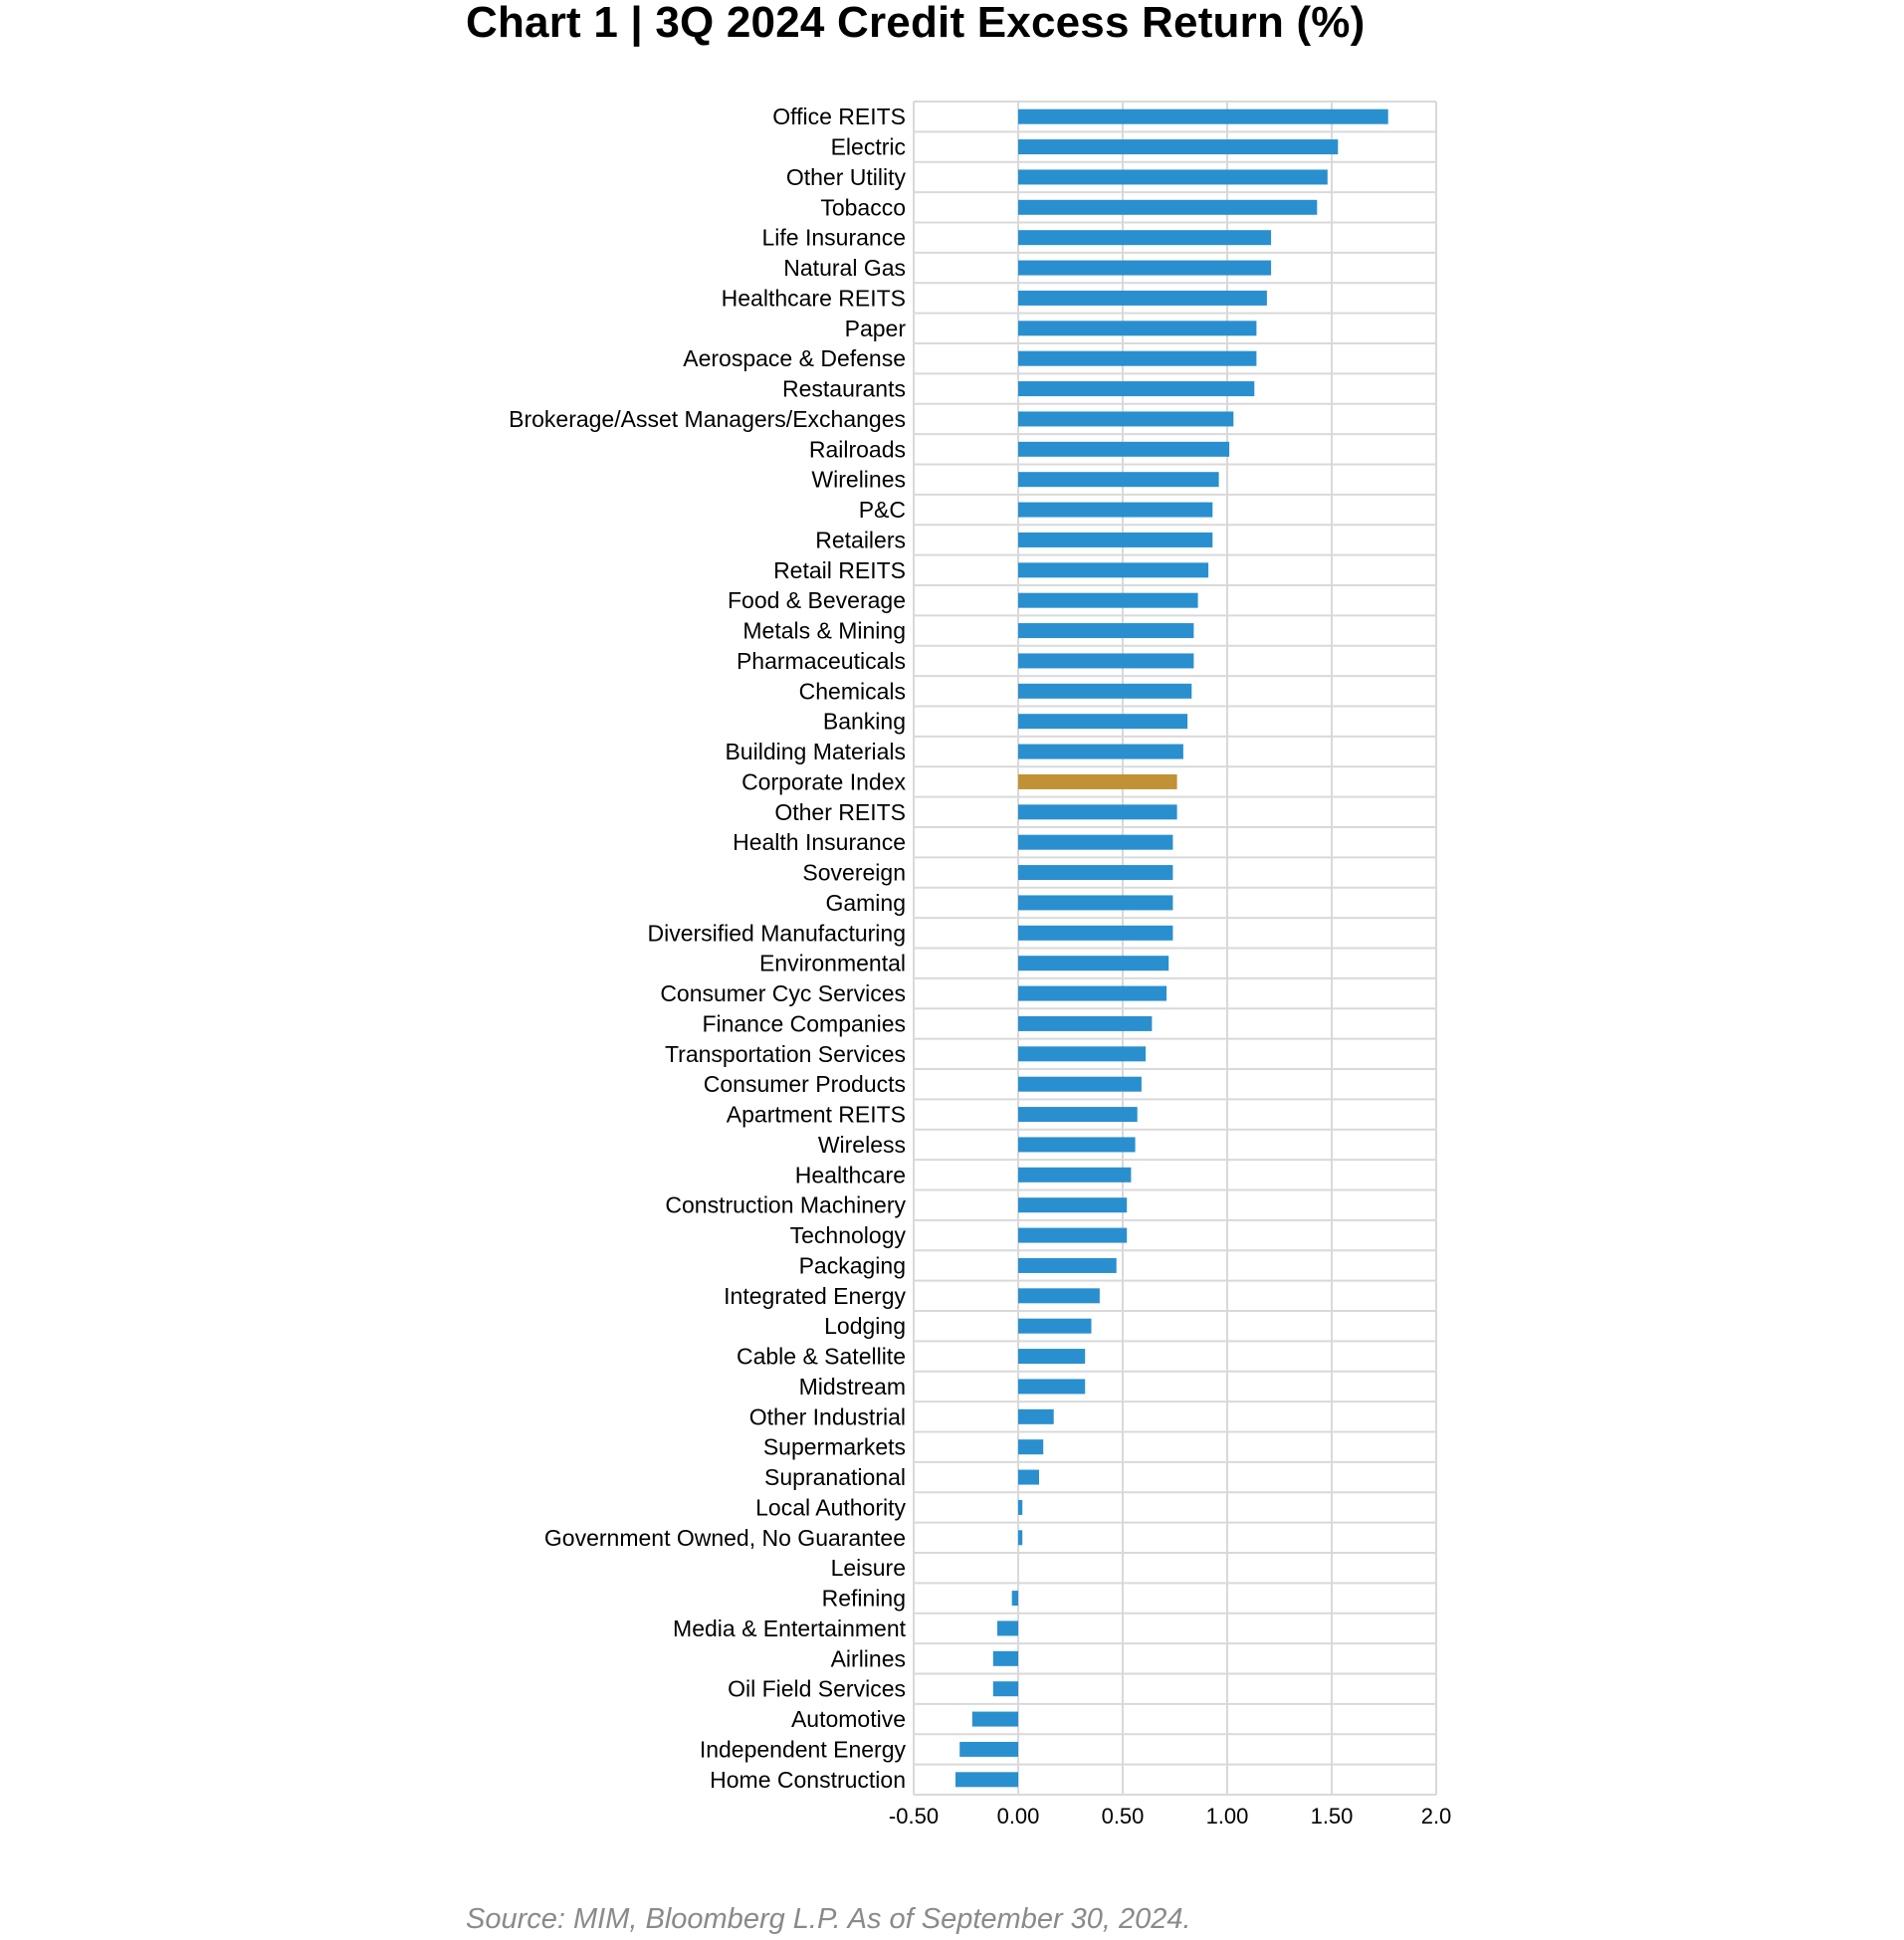  I want to click on bar-consumer-products, so click(1080, 1084).